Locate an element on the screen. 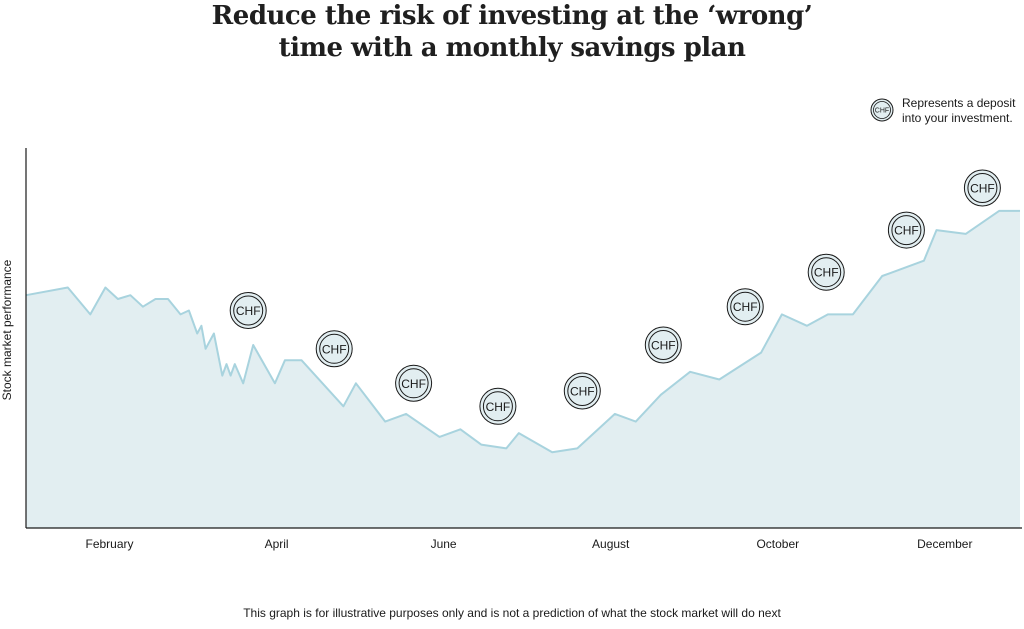  x-tick-label: August is located at coordinates (611, 544).